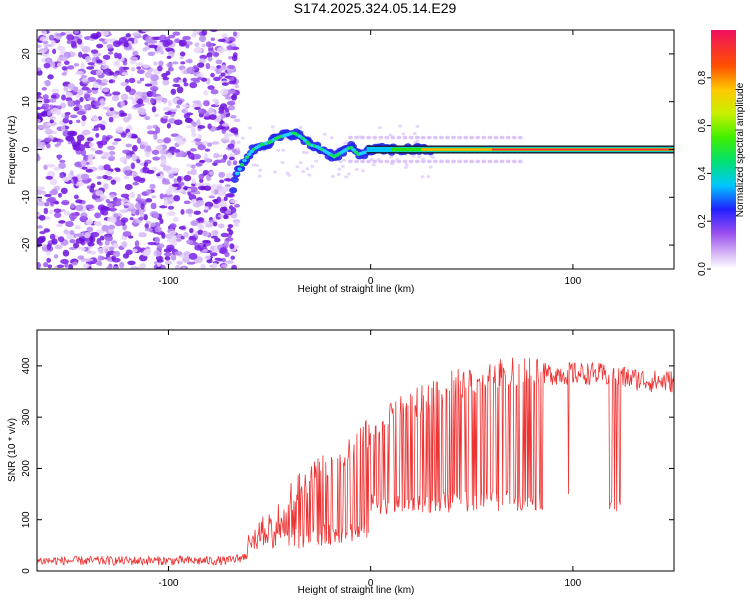  What do you see at coordinates (740, 149) in the screenshot?
I see `colorbar-label: Normalized spectral amplitude` at bounding box center [740, 149].